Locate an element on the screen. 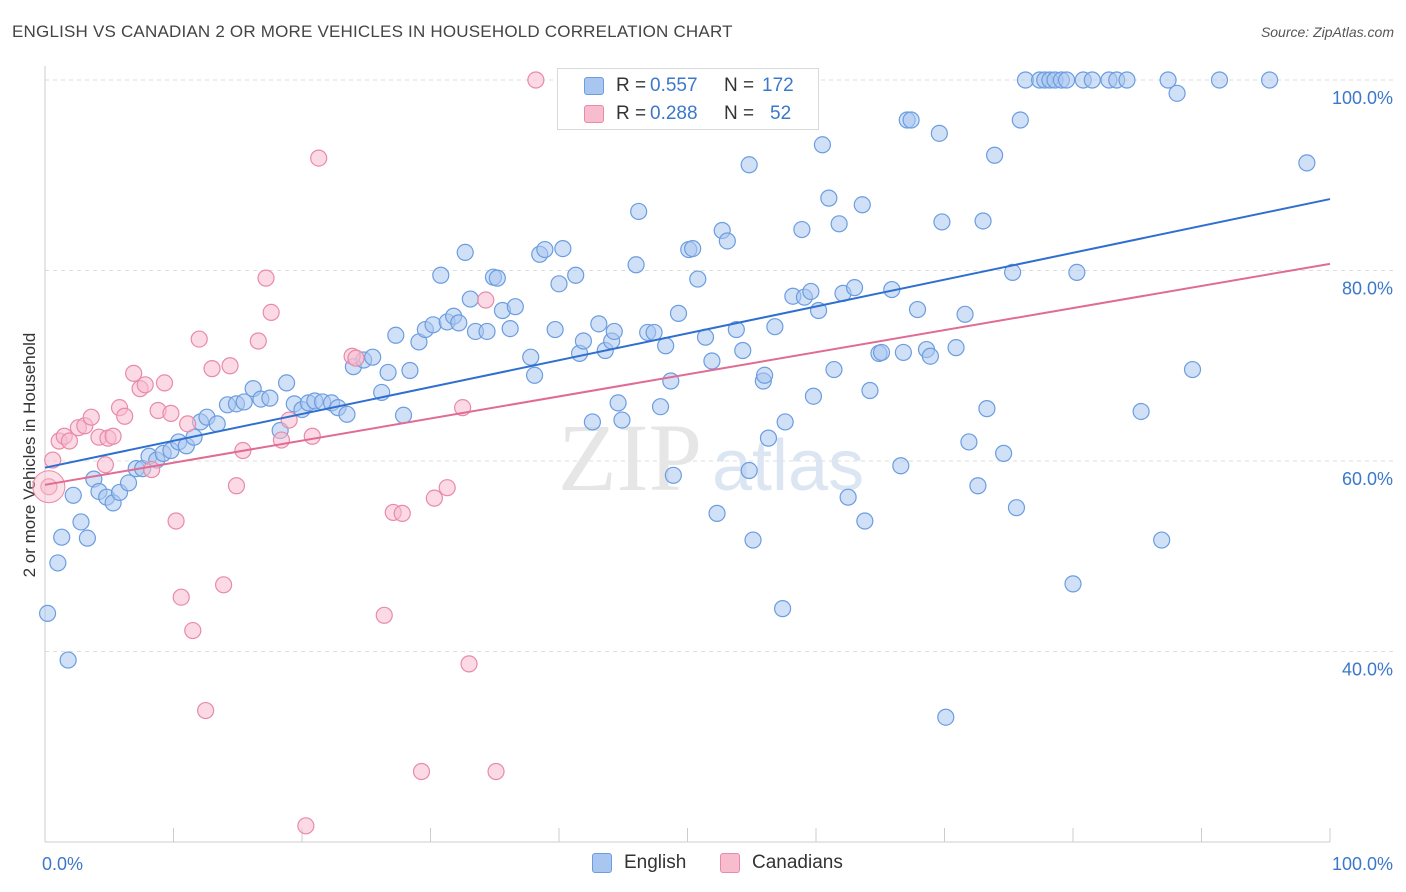 Image resolution: width=1406 pixels, height=892 pixels. legend-swatch-canadians is located at coordinates (730, 863).